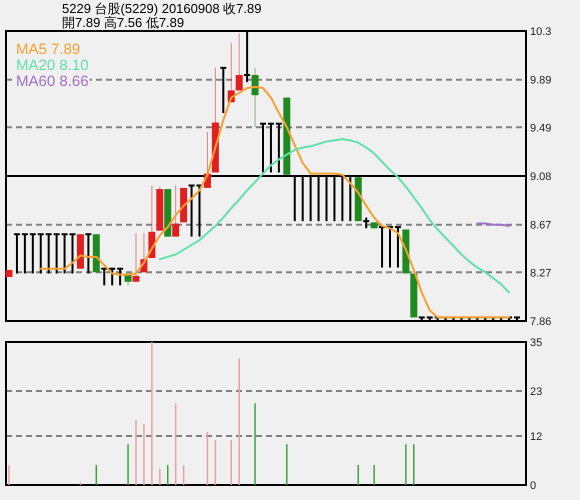 This screenshot has width=580, height=500. I want to click on y-tick-label: 8.67, so click(541, 226).